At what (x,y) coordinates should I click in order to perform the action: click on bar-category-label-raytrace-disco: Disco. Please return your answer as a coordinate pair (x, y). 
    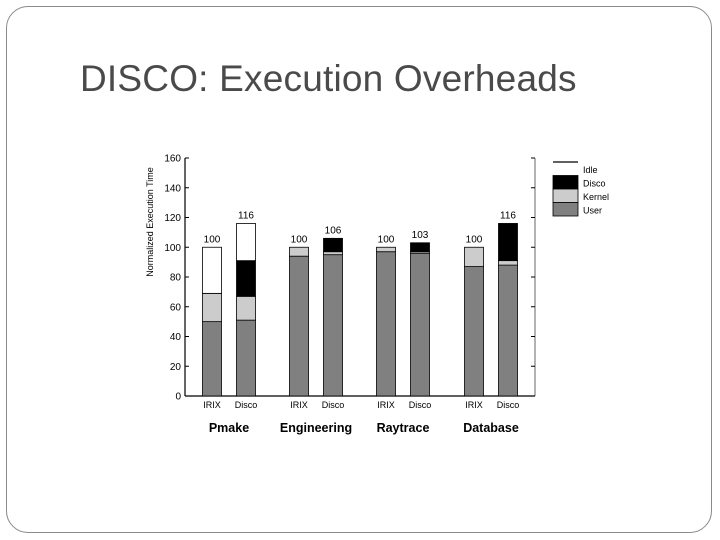
    Looking at the image, I should click on (420, 405).